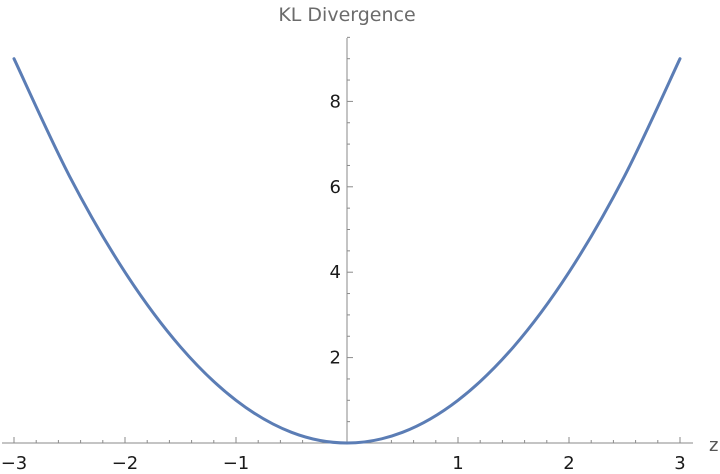 The width and height of the screenshot is (720, 474). Describe the element at coordinates (125, 463) in the screenshot. I see `x-tick-label: −2` at that location.